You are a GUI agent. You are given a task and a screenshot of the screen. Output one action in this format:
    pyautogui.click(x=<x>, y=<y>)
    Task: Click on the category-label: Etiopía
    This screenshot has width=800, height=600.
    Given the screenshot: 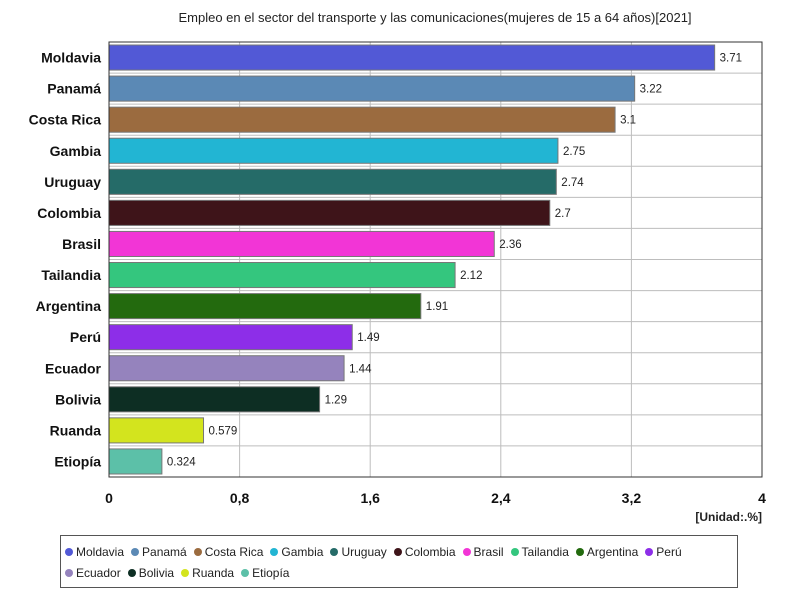 What is the action you would take?
    pyautogui.click(x=77, y=461)
    